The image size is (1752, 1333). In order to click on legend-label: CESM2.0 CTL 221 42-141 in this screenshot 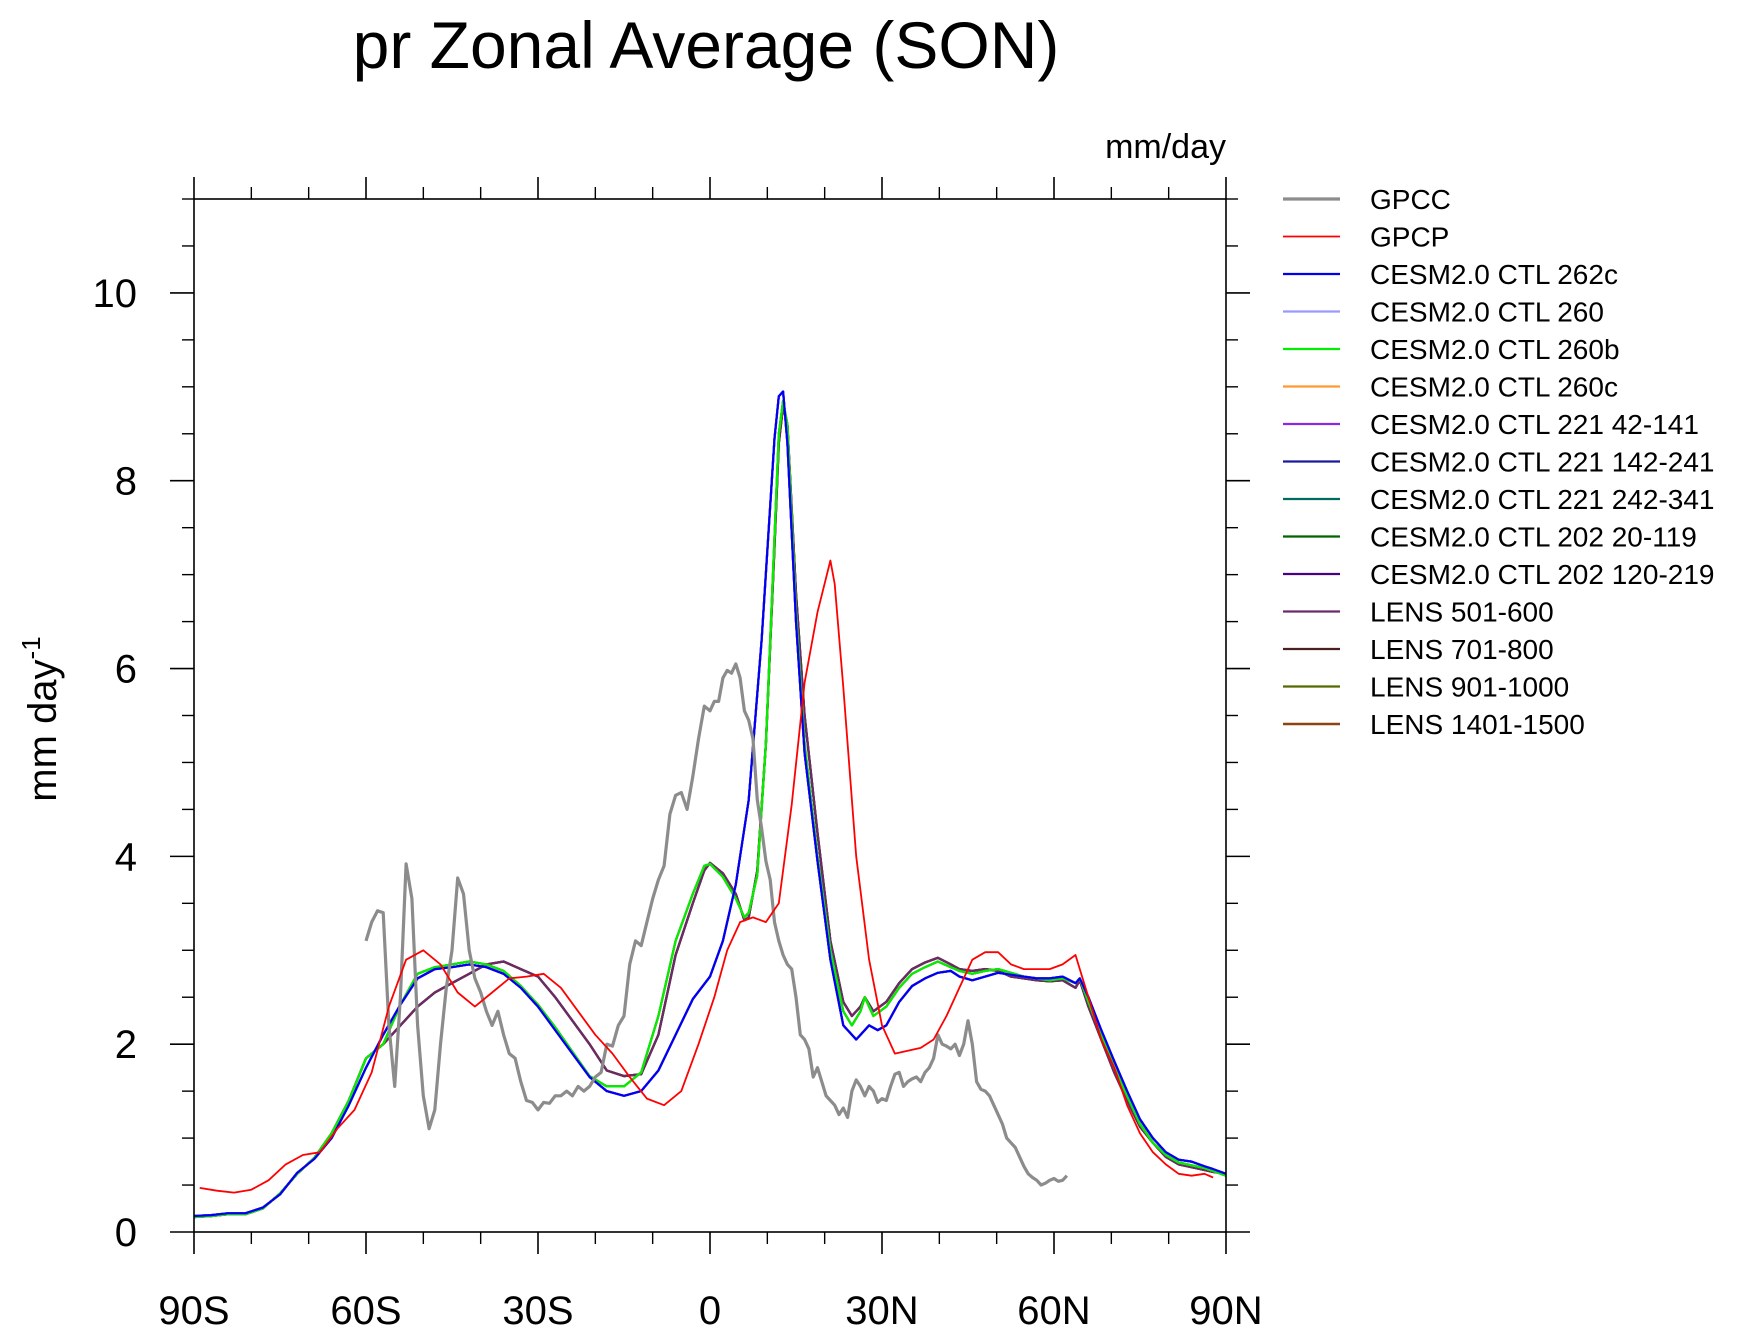, I will do `click(1534, 424)`.